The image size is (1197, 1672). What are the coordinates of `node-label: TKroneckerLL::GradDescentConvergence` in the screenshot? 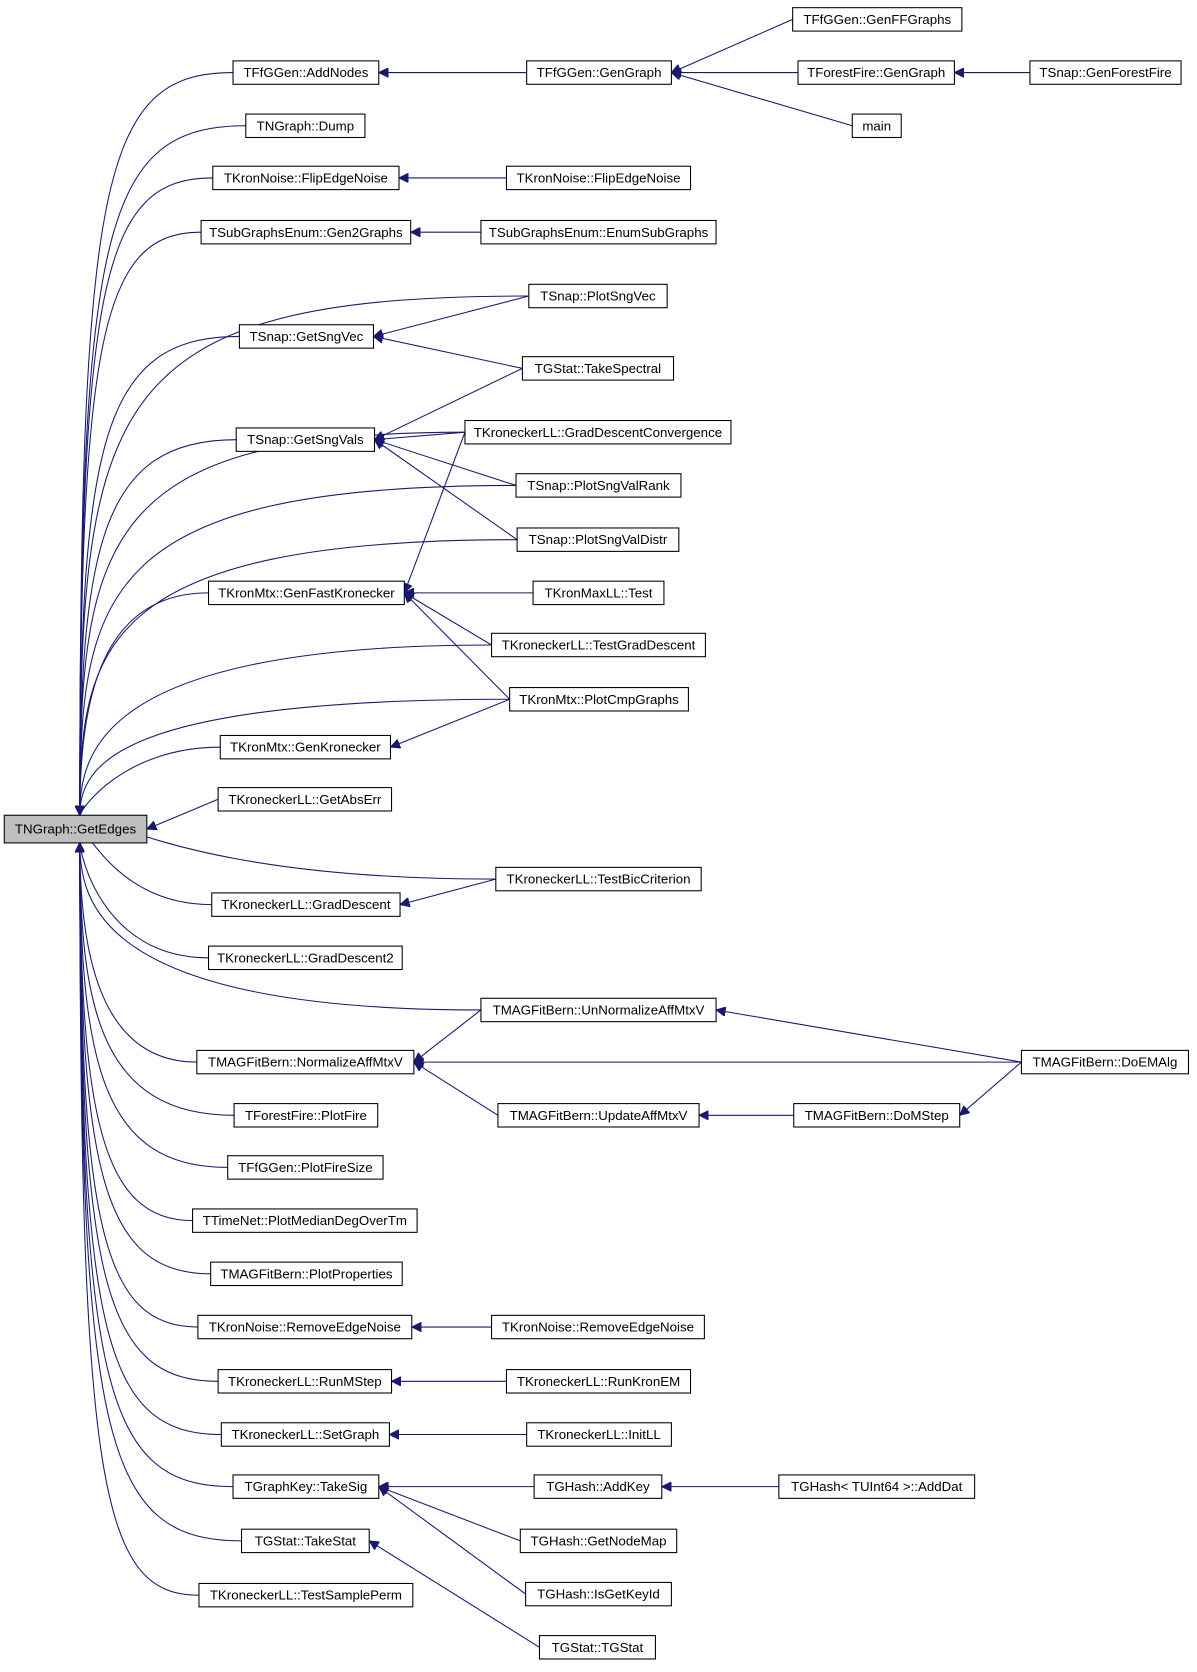 It's located at (598, 432).